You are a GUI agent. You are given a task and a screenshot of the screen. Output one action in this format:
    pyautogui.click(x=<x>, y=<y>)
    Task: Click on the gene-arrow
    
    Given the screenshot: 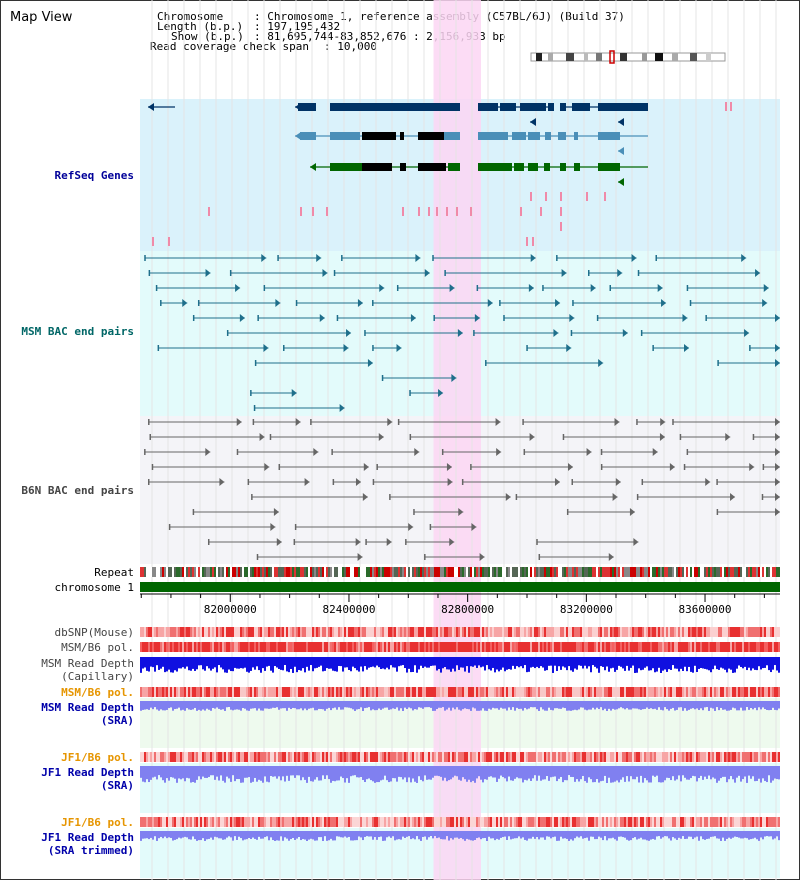 What is the action you would take?
    pyautogui.click(x=563, y=107)
    